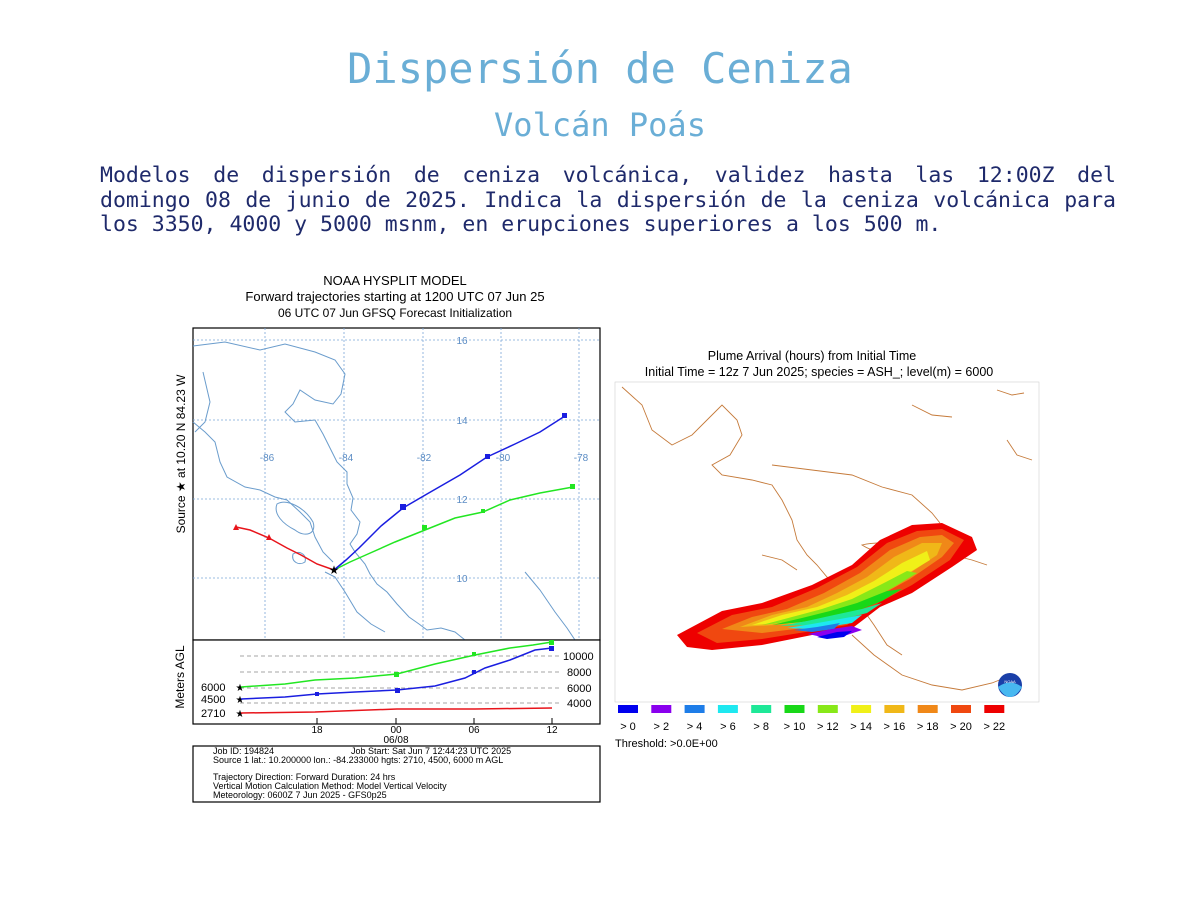  What do you see at coordinates (180, 677) in the screenshot?
I see `height-ylabel: Meters AGL` at bounding box center [180, 677].